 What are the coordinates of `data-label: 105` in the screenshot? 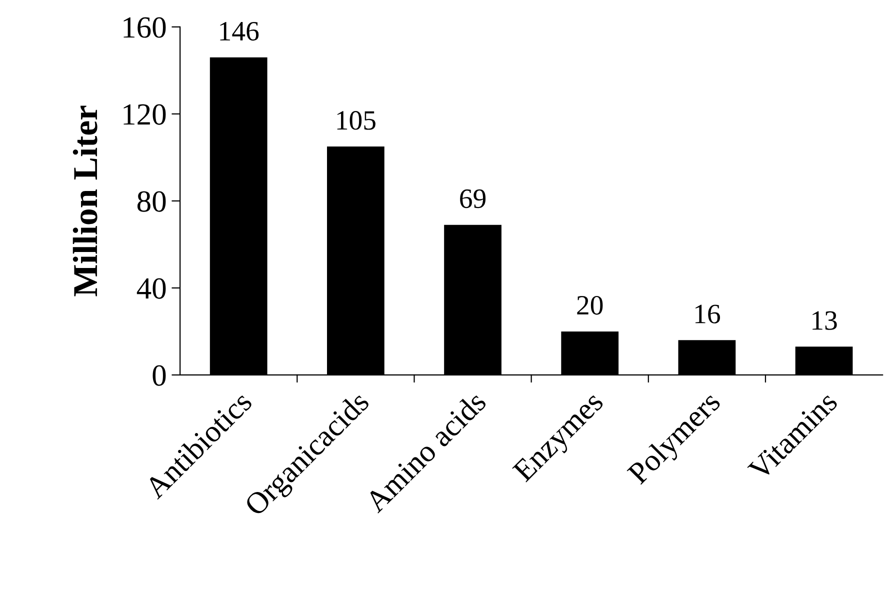 It's located at (356, 120).